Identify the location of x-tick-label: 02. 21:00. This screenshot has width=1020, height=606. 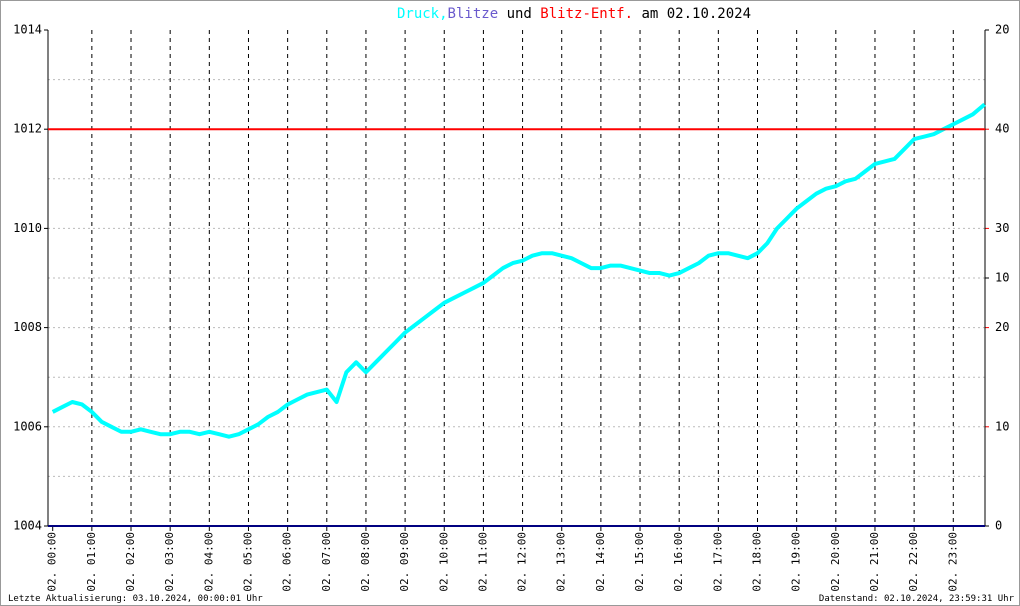
(874, 562).